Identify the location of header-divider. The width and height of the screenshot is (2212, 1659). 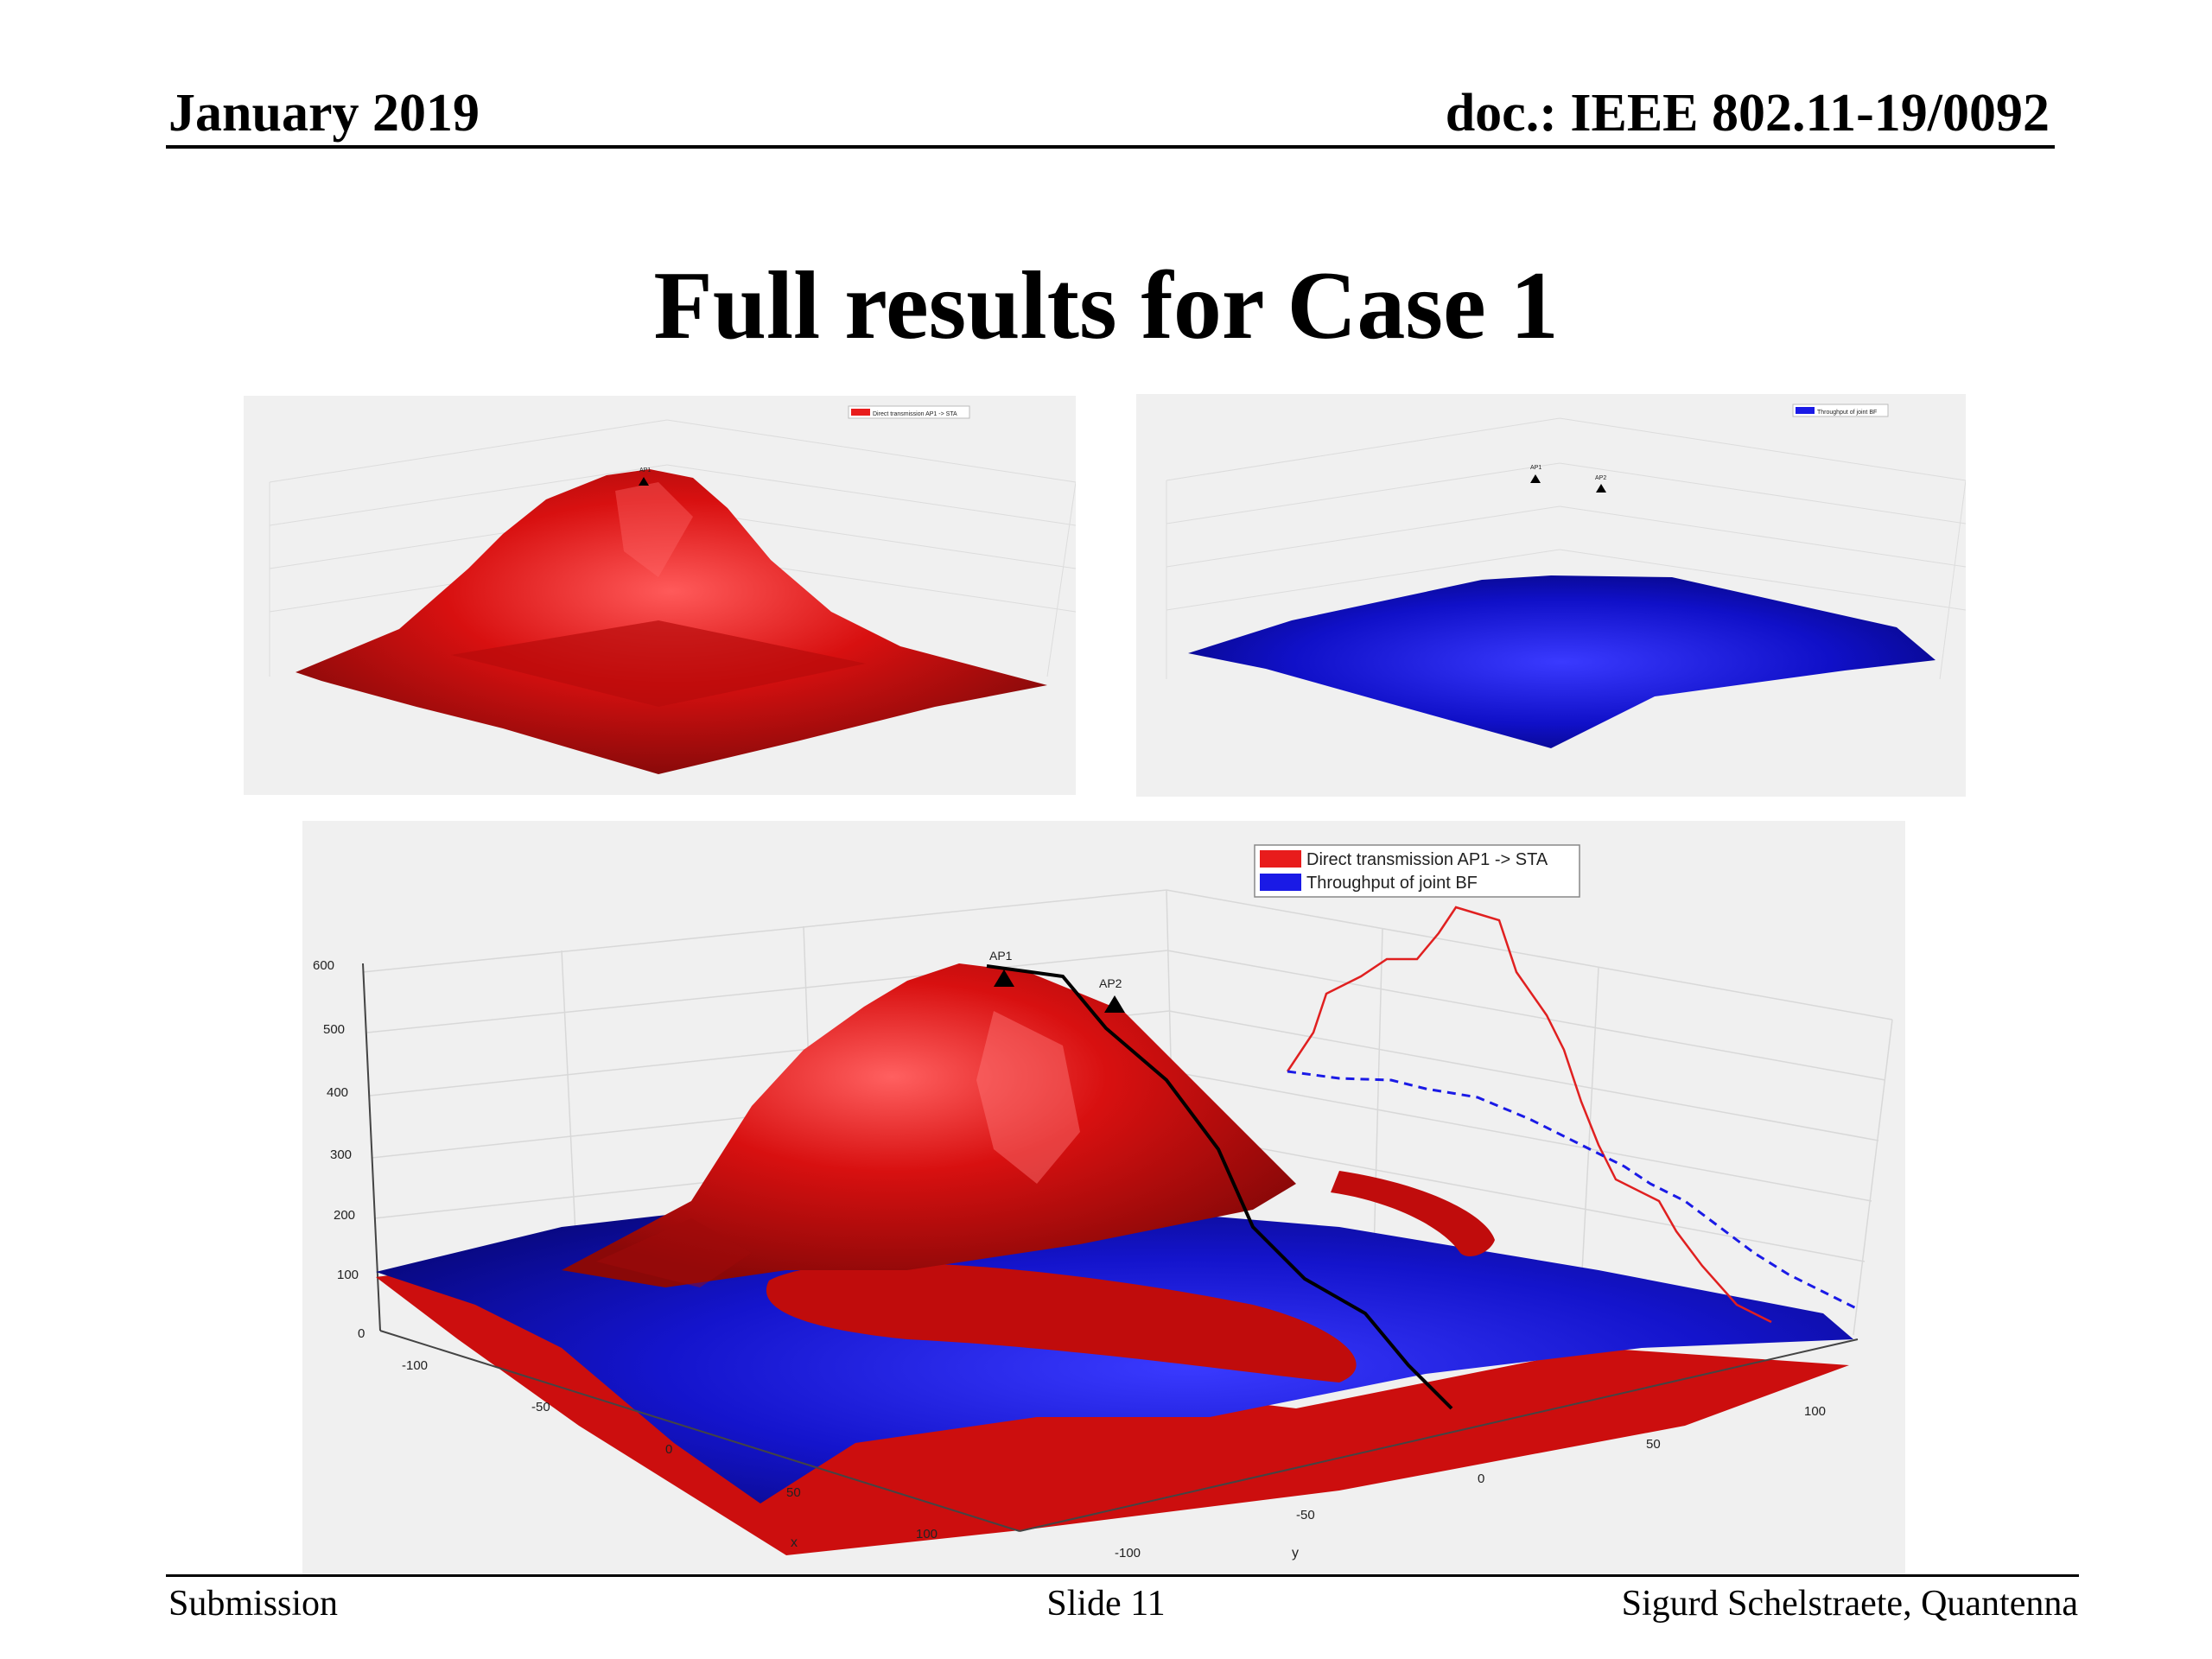
(1110, 147).